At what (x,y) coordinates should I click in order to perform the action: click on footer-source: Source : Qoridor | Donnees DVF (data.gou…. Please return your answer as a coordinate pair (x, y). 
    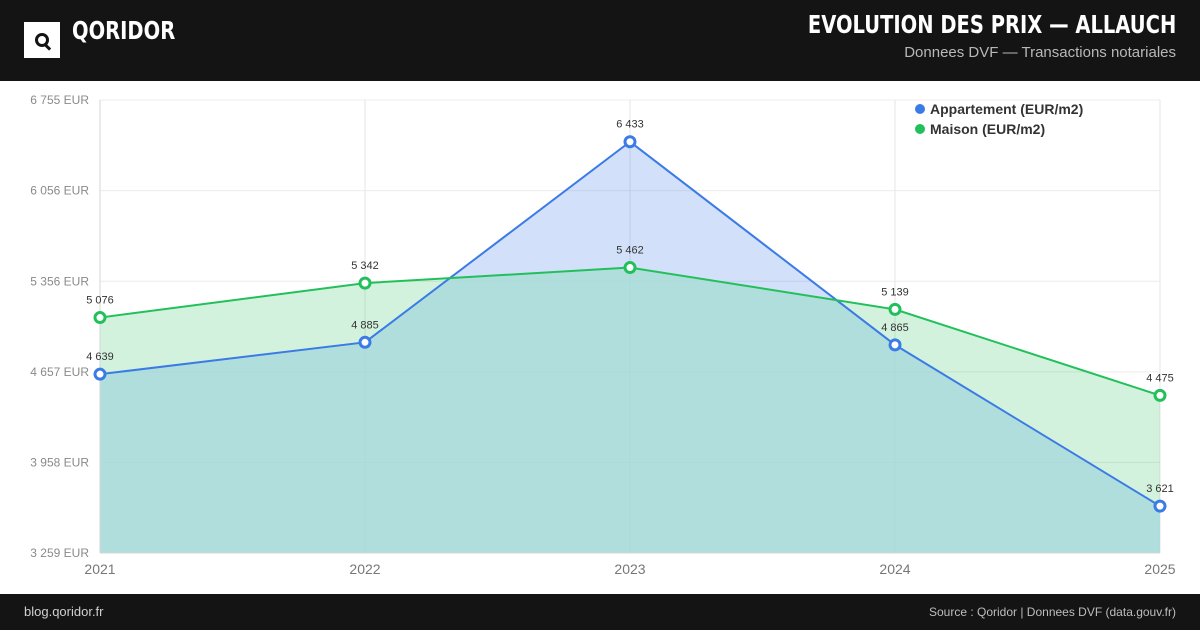
    Looking at the image, I should click on (1052, 612).